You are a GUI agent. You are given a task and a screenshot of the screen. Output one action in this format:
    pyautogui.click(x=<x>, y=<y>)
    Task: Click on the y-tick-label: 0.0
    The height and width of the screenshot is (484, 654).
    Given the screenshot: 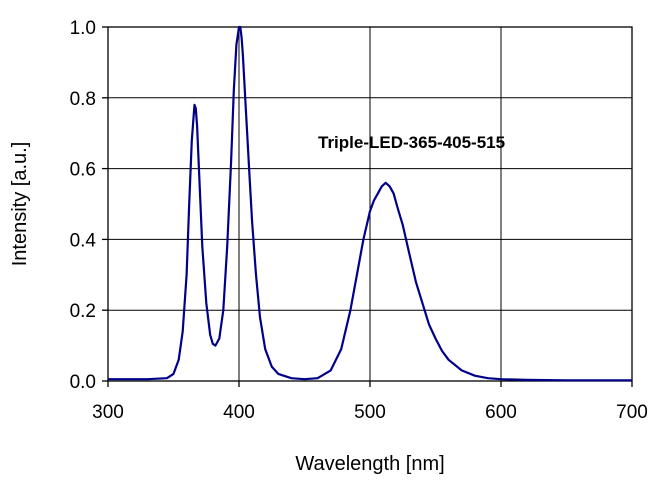 What is the action you would take?
    pyautogui.click(x=83, y=382)
    